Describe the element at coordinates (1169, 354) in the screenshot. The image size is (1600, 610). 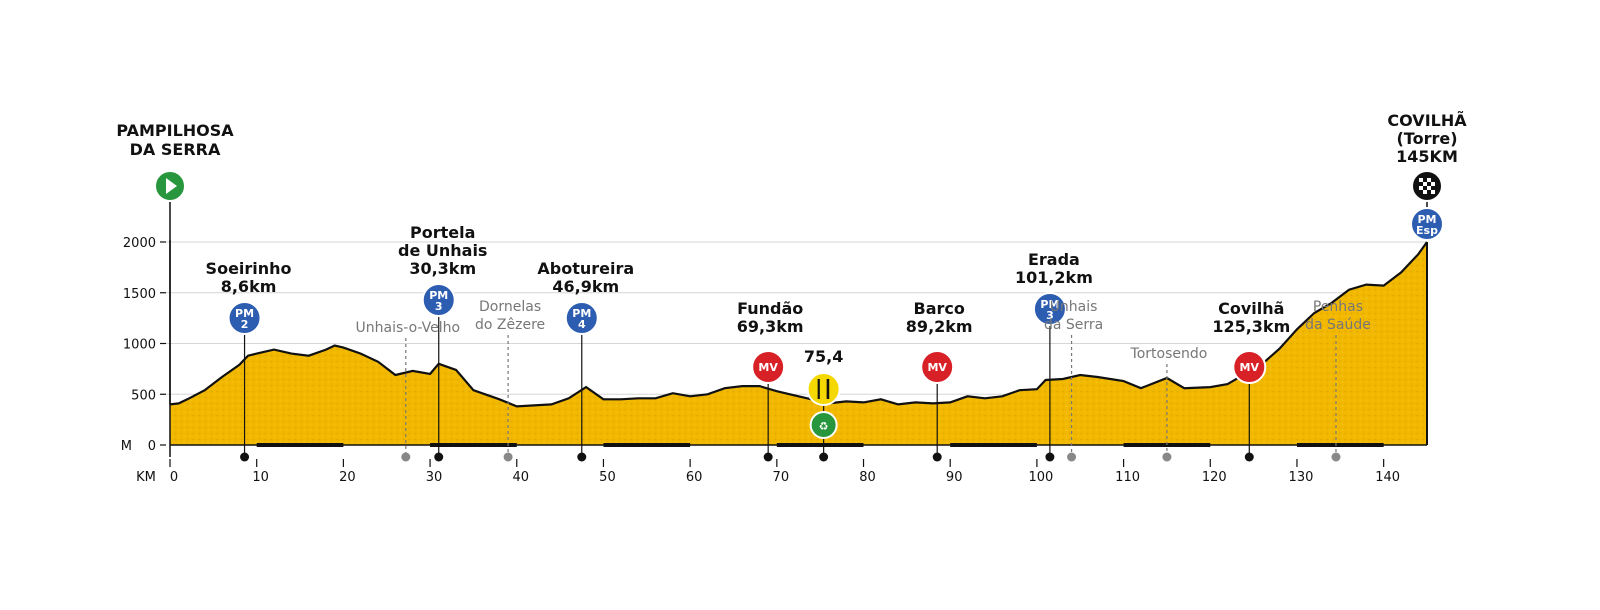
I see `place-label: Tortosendo` at that location.